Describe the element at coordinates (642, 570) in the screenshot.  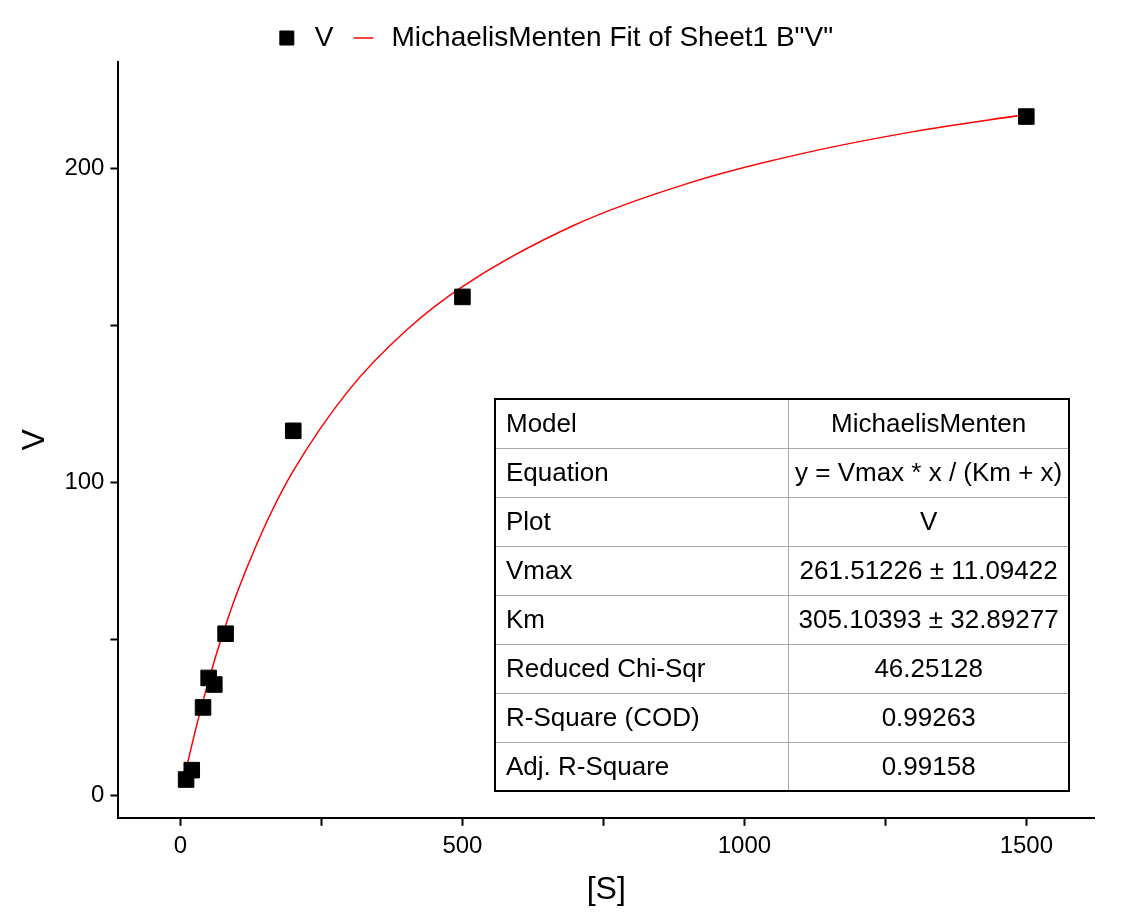
I see `annotation: Vmax` at that location.